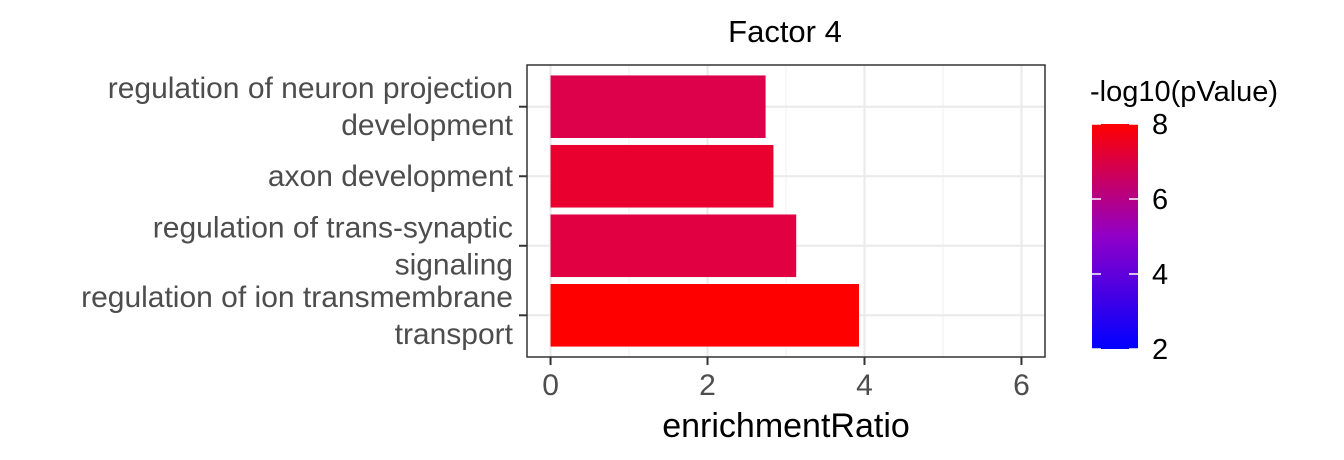 Image resolution: width=1344 pixels, height=460 pixels. What do you see at coordinates (785, 31) in the screenshot?
I see `chart-title: Factor 4` at bounding box center [785, 31].